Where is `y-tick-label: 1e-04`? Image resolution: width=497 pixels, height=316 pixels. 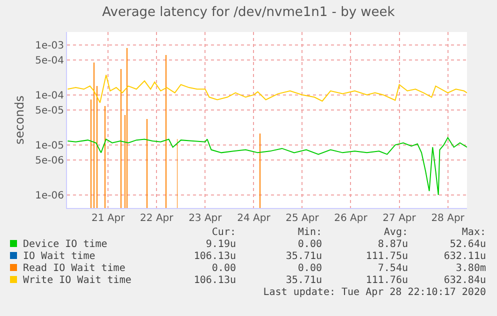
y-tick-label: 1e-04 is located at coordinates (49, 96).